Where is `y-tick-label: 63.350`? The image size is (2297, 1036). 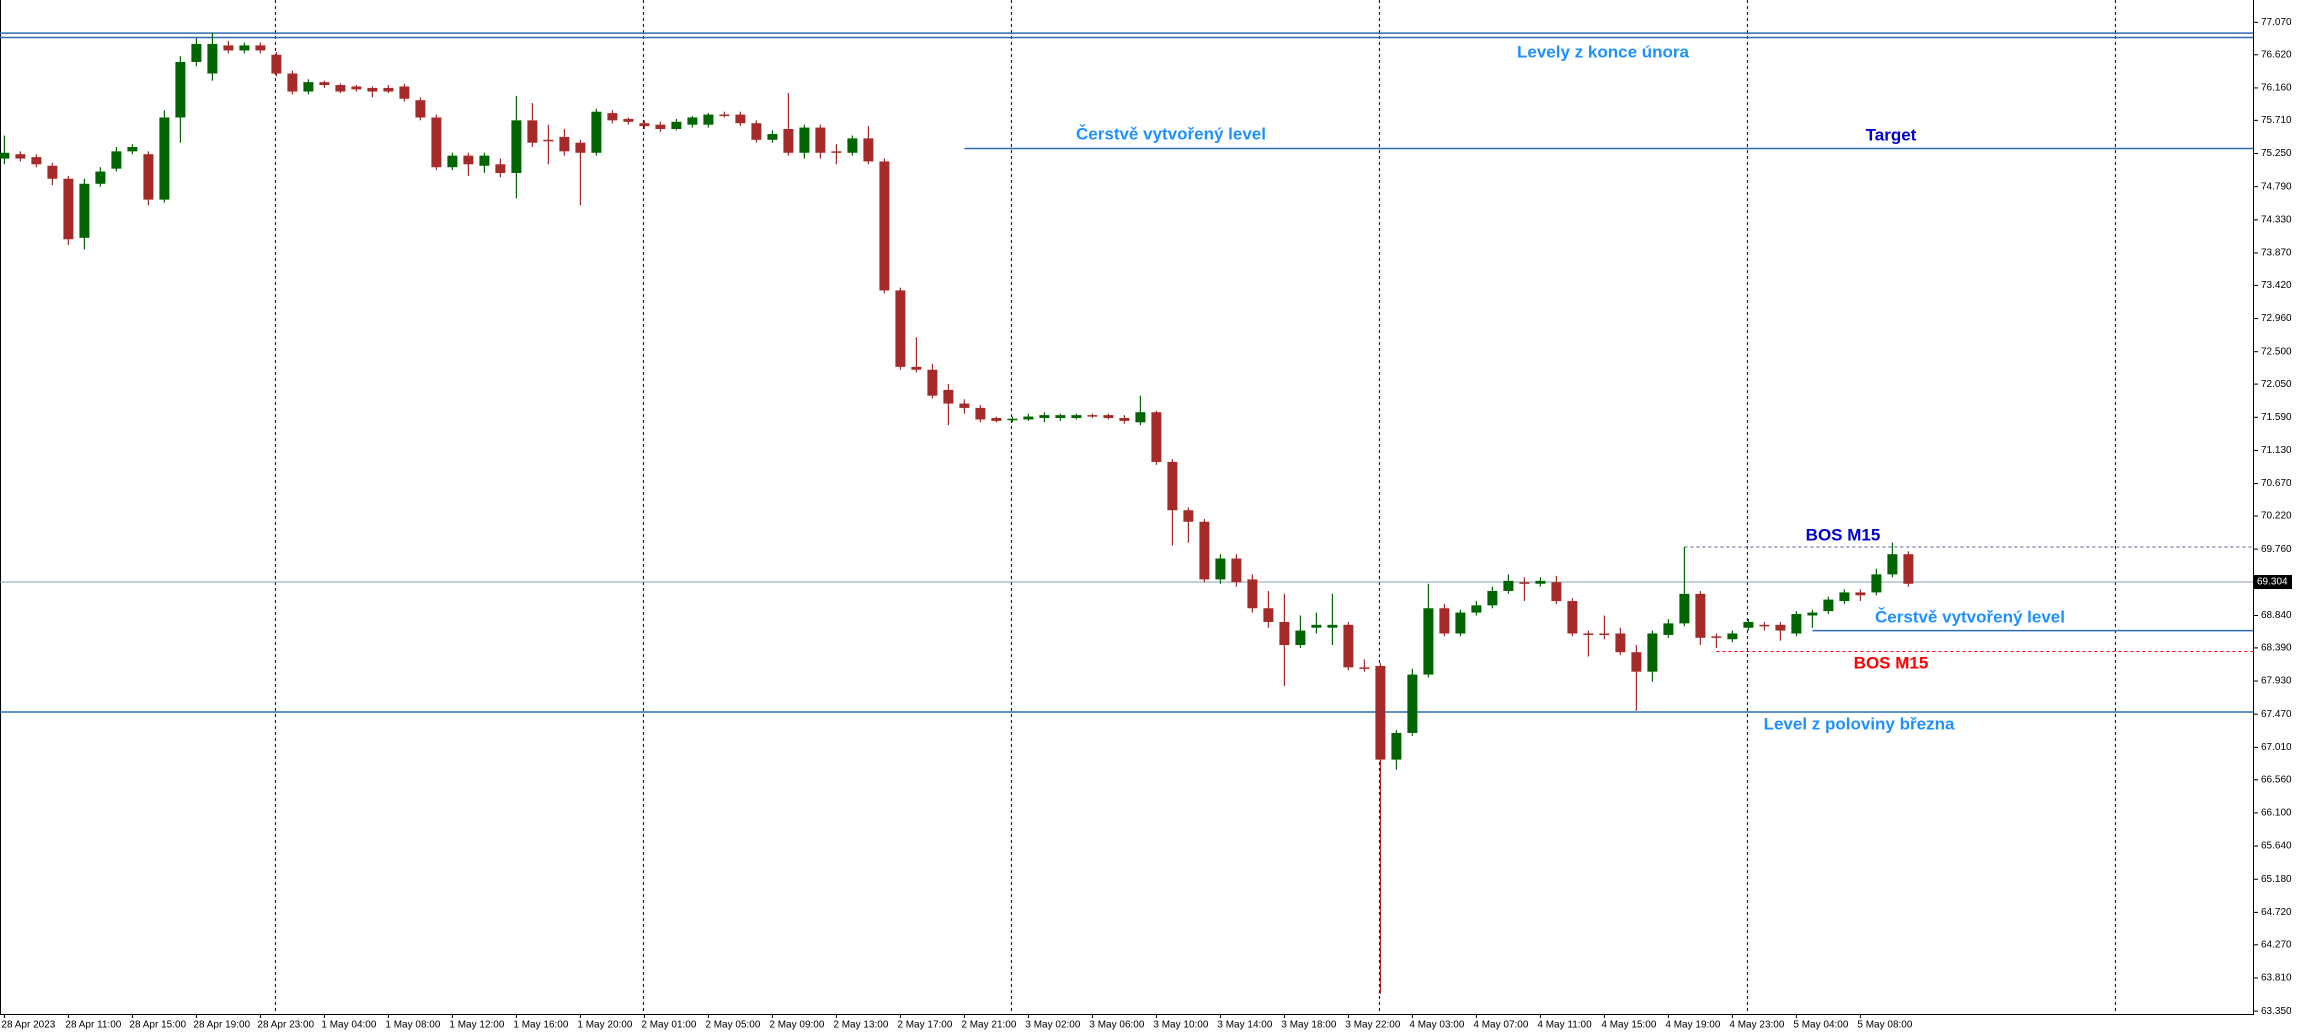
y-tick-label: 63.350 is located at coordinates (2276, 1011).